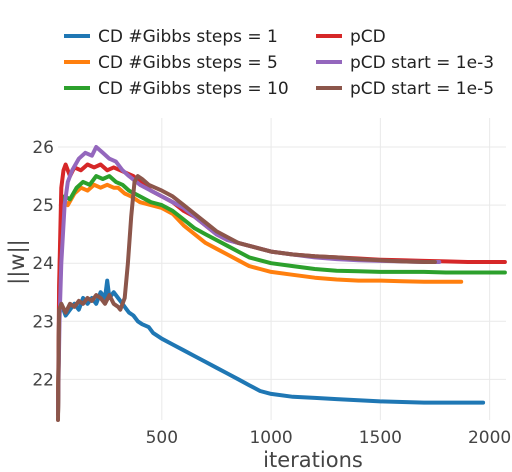 The width and height of the screenshot is (512, 472). What do you see at coordinates (17, 261) in the screenshot?
I see `y-axis-title: ||w||` at bounding box center [17, 261].